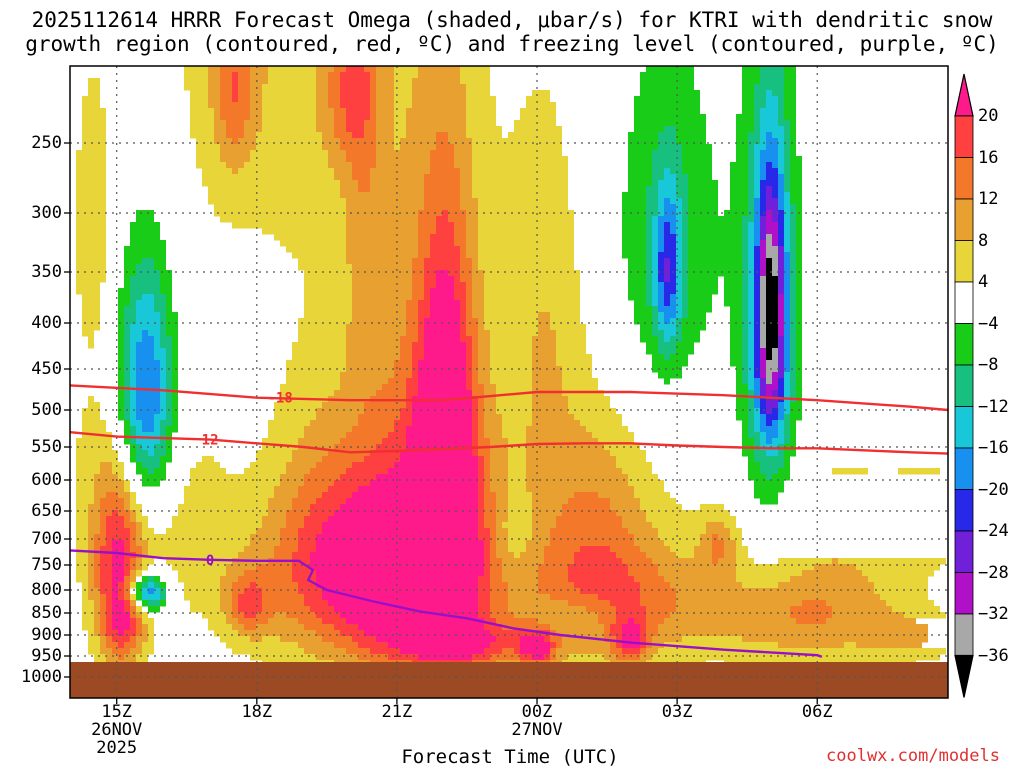 This screenshot has height=768, width=1024. What do you see at coordinates (913, 756) in the screenshot?
I see `credit-link: coolwx.com/models` at bounding box center [913, 756].